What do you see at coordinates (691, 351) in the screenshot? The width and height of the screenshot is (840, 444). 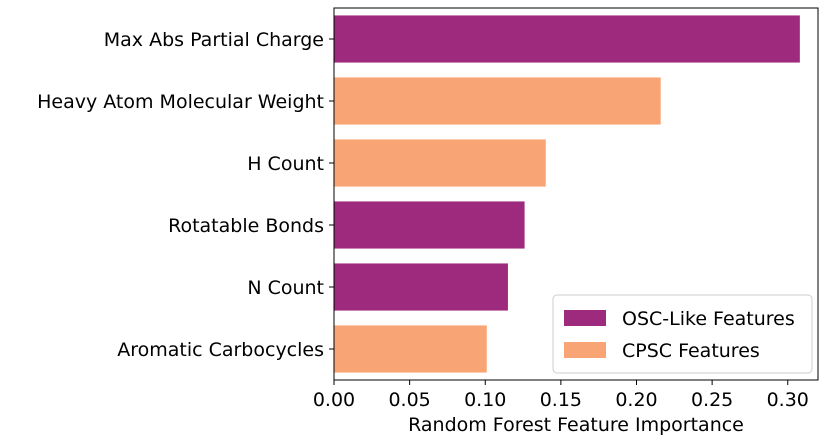 I see `legend-label-cpsc: CPSC Features` at bounding box center [691, 351].